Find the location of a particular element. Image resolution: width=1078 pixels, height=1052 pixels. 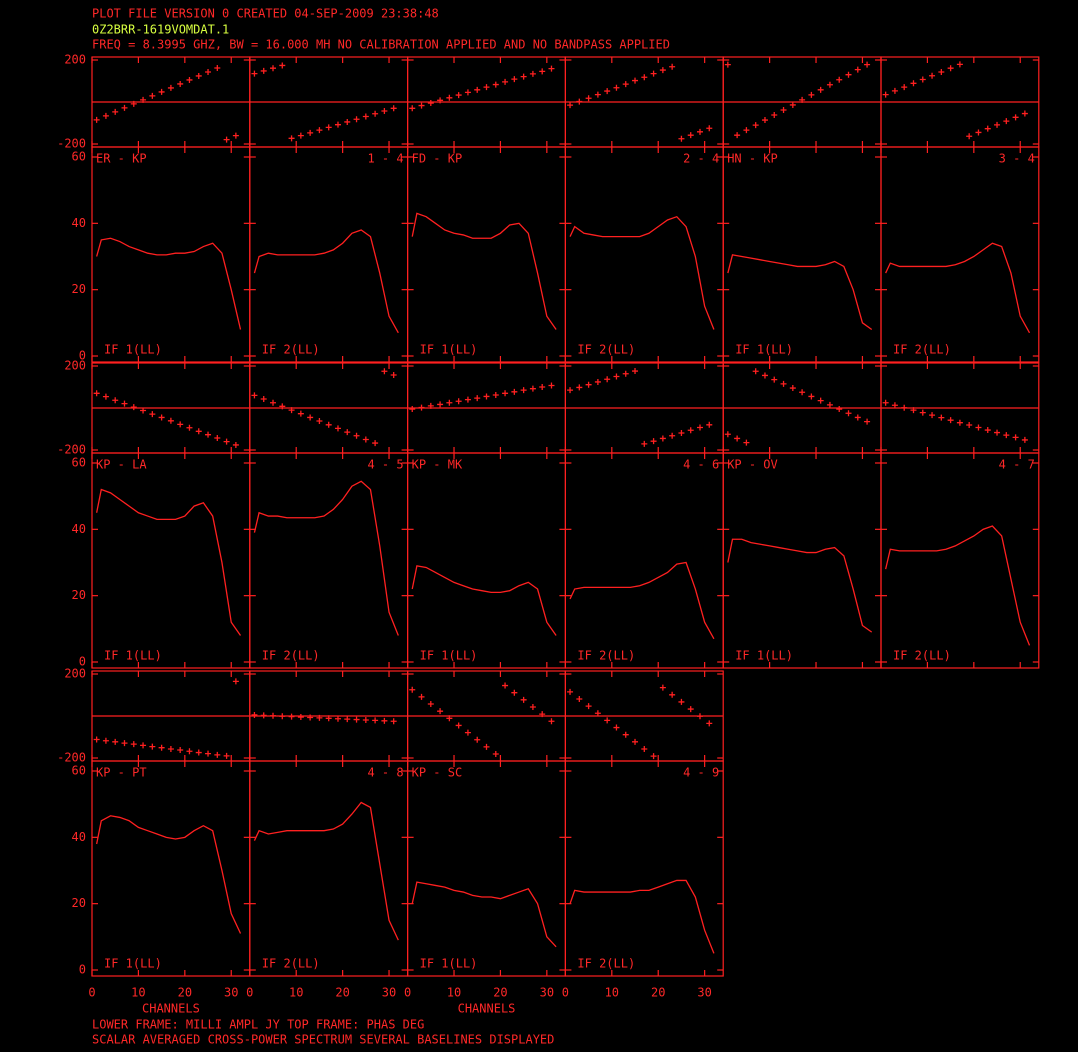

y-tick-label: 0 is located at coordinates (82, 356).